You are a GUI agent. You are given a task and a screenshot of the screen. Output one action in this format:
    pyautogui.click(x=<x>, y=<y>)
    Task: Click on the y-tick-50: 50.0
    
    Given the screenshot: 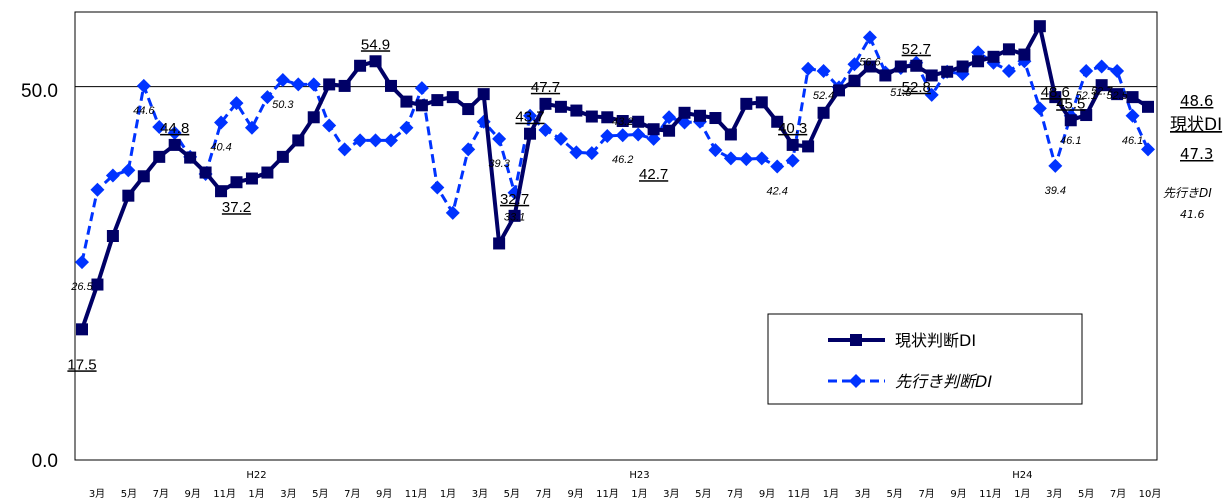 What is the action you would take?
    pyautogui.click(x=39, y=91)
    